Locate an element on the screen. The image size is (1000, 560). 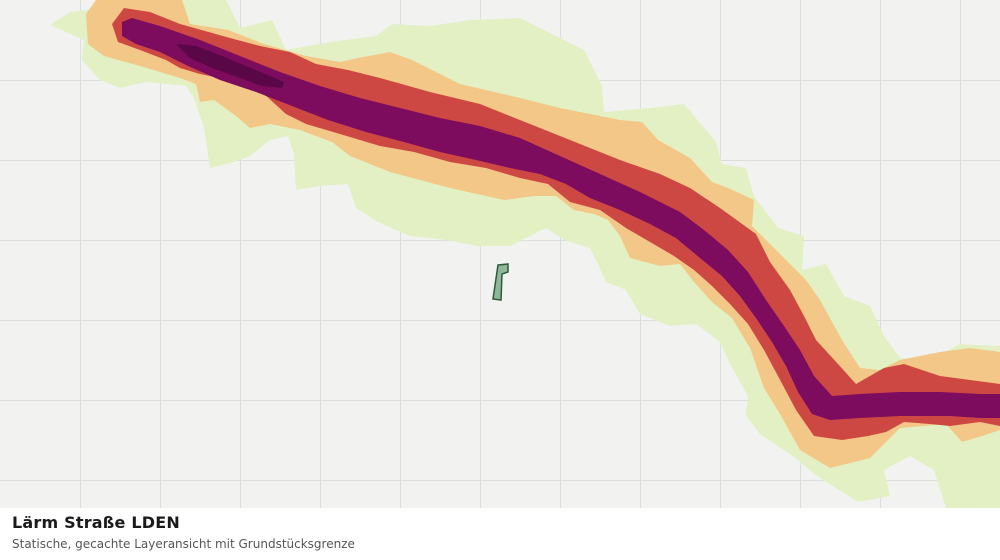
property-parcel-boundary is located at coordinates (500, 282).